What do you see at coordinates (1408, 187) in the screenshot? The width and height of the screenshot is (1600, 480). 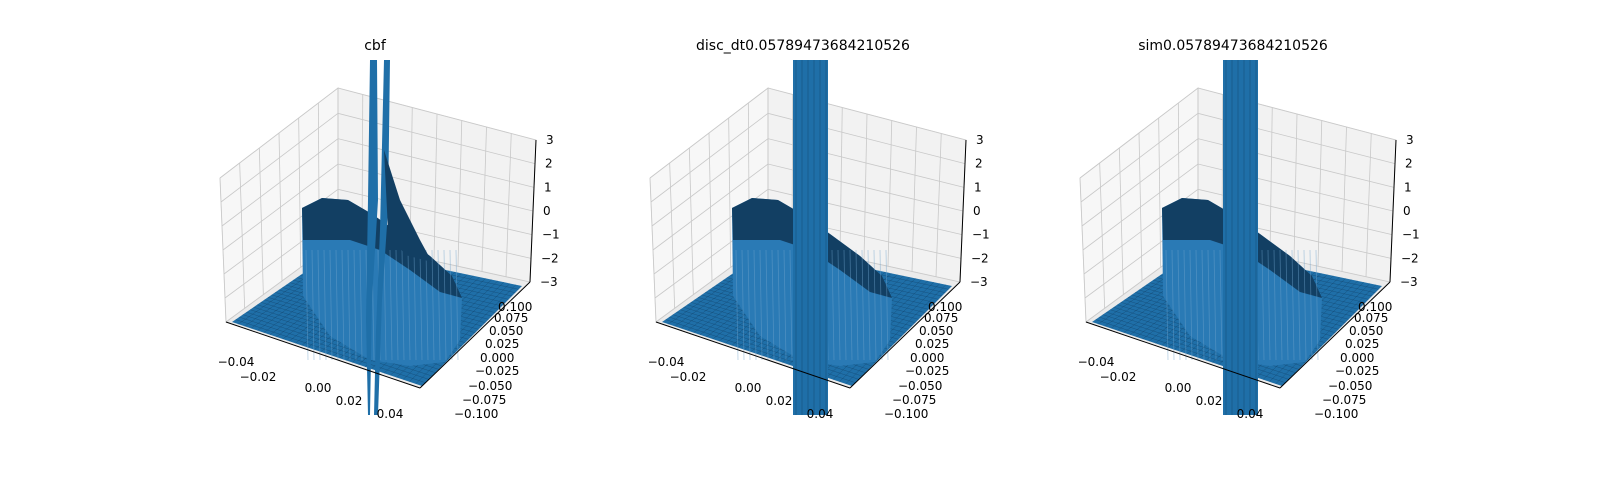 I see `z-tick-label: 1` at bounding box center [1408, 187].